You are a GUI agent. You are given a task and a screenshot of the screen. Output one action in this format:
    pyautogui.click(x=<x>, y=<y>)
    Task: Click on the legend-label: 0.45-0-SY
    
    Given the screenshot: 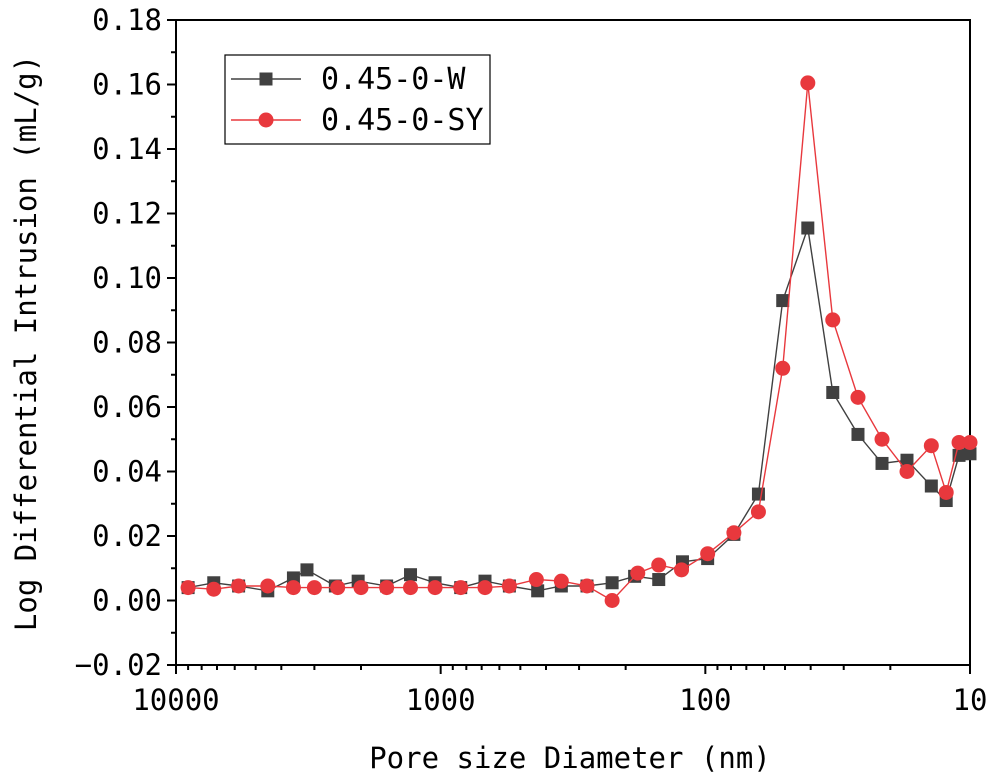 What is the action you would take?
    pyautogui.click(x=402, y=120)
    